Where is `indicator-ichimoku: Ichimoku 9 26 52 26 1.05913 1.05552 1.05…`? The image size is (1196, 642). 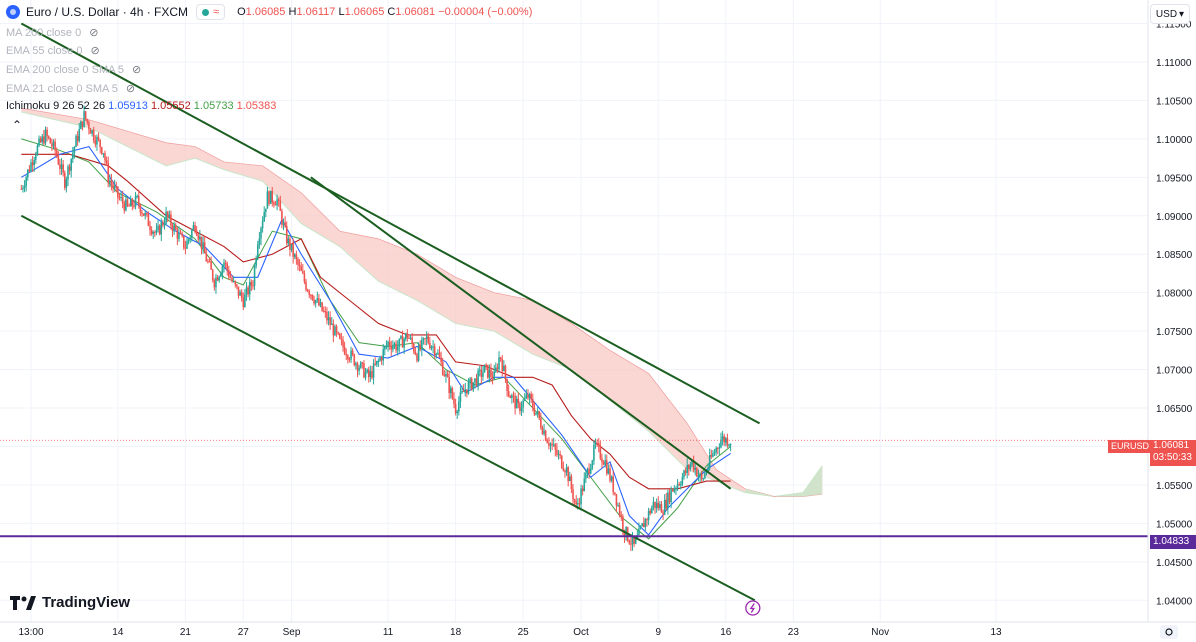
indicator-ichimoku: Ichimoku 9 26 52 26 1.05913 1.05552 1.05… is located at coordinates (141, 106).